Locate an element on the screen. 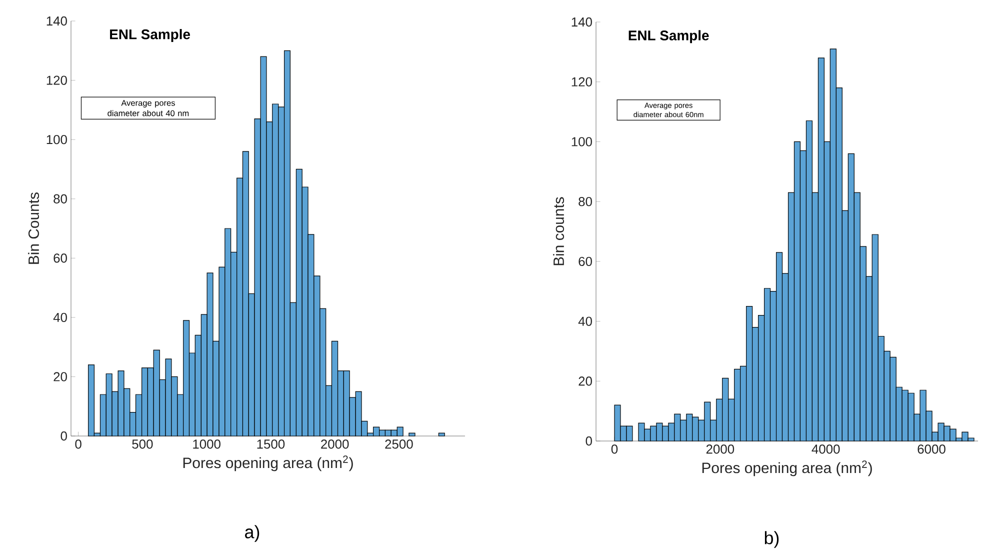 This screenshot has width=983, height=550. text: a) is located at coordinates (252, 533).